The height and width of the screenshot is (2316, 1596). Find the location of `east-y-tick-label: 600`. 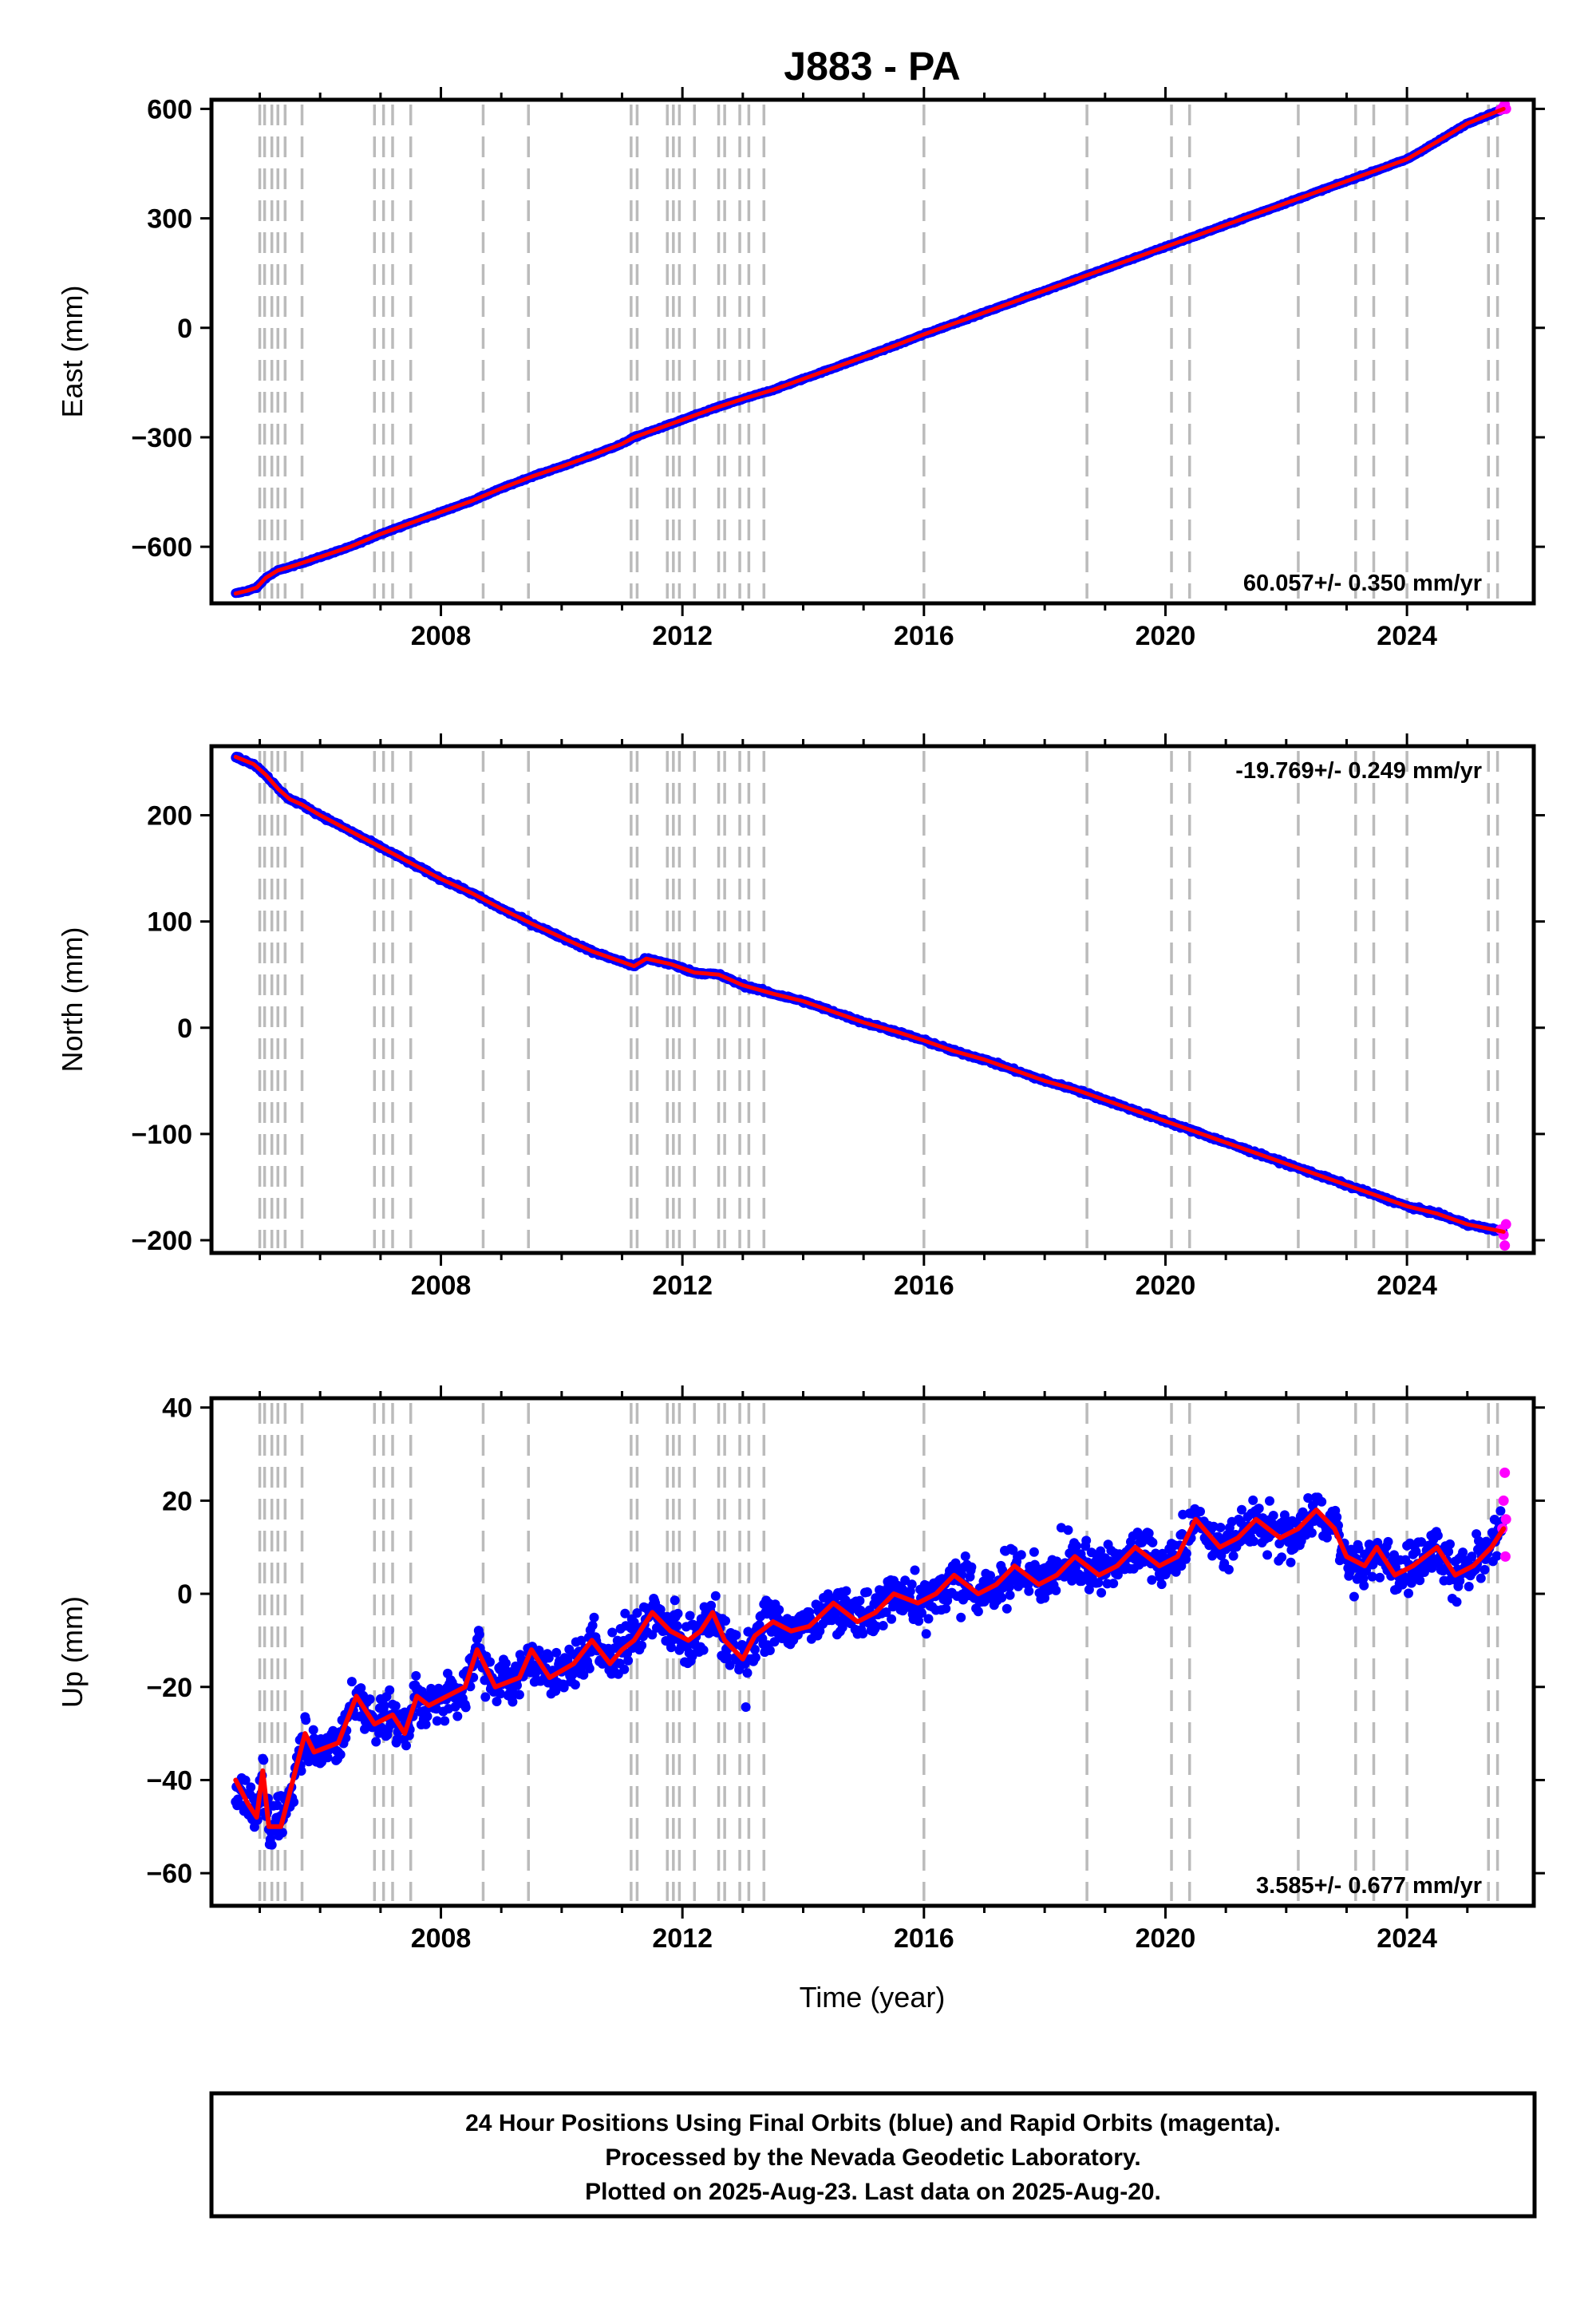

east-y-tick-label: 600 is located at coordinates (169, 109).